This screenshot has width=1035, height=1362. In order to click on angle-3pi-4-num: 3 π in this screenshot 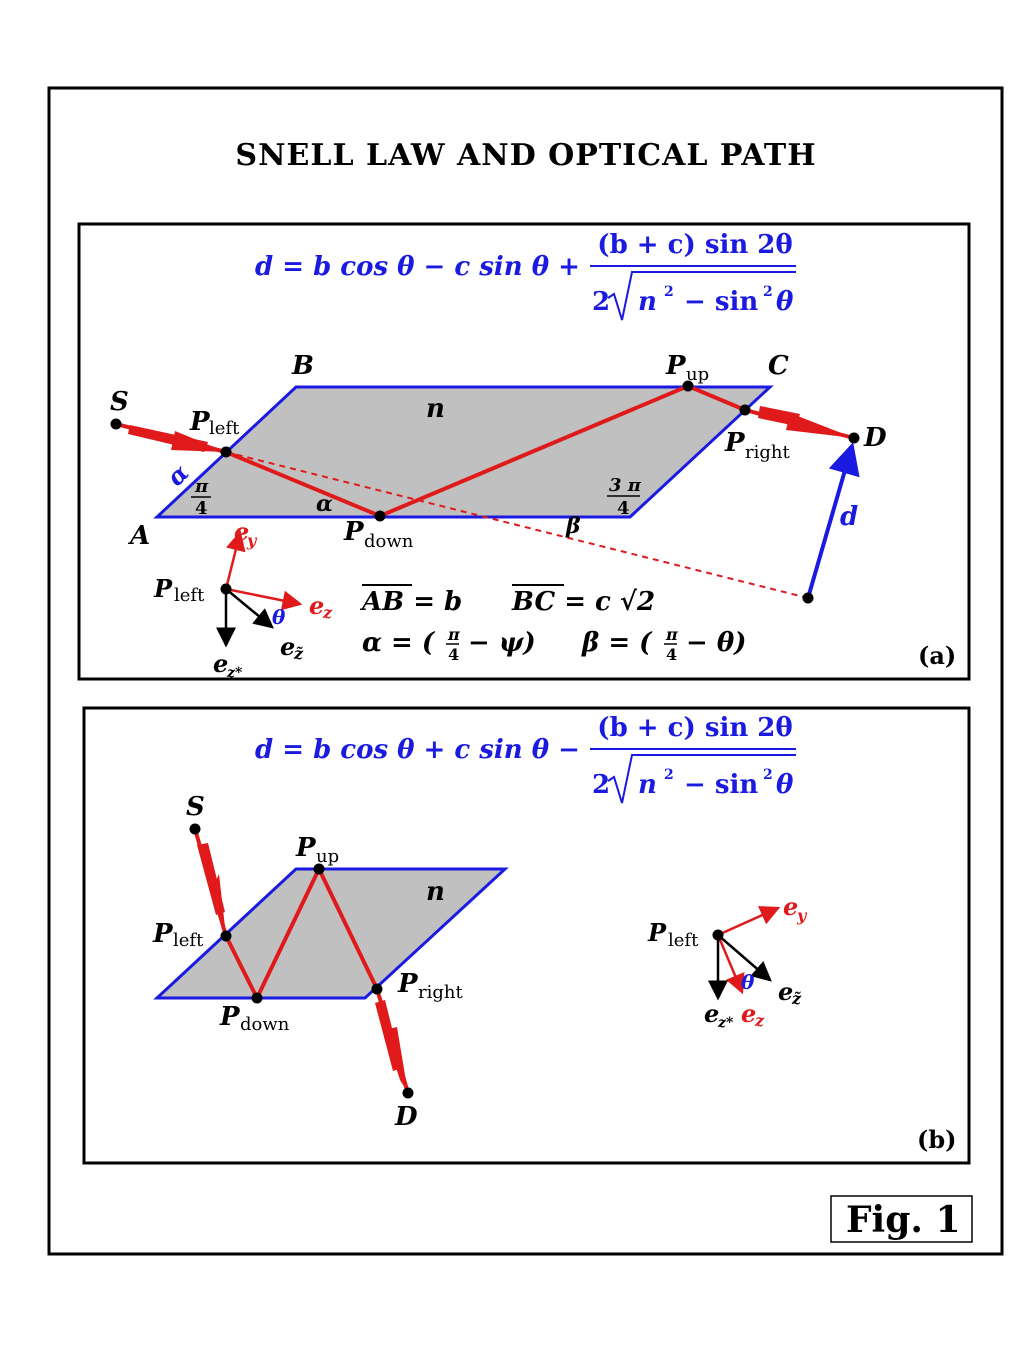, I will do `click(625, 485)`.